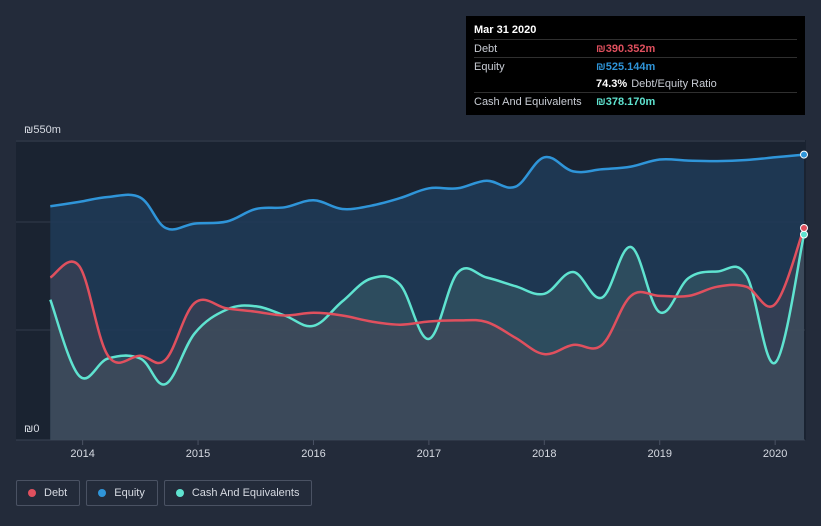  What do you see at coordinates (31, 429) in the screenshot?
I see `y-axis-bottom-label: ₪0` at bounding box center [31, 429].